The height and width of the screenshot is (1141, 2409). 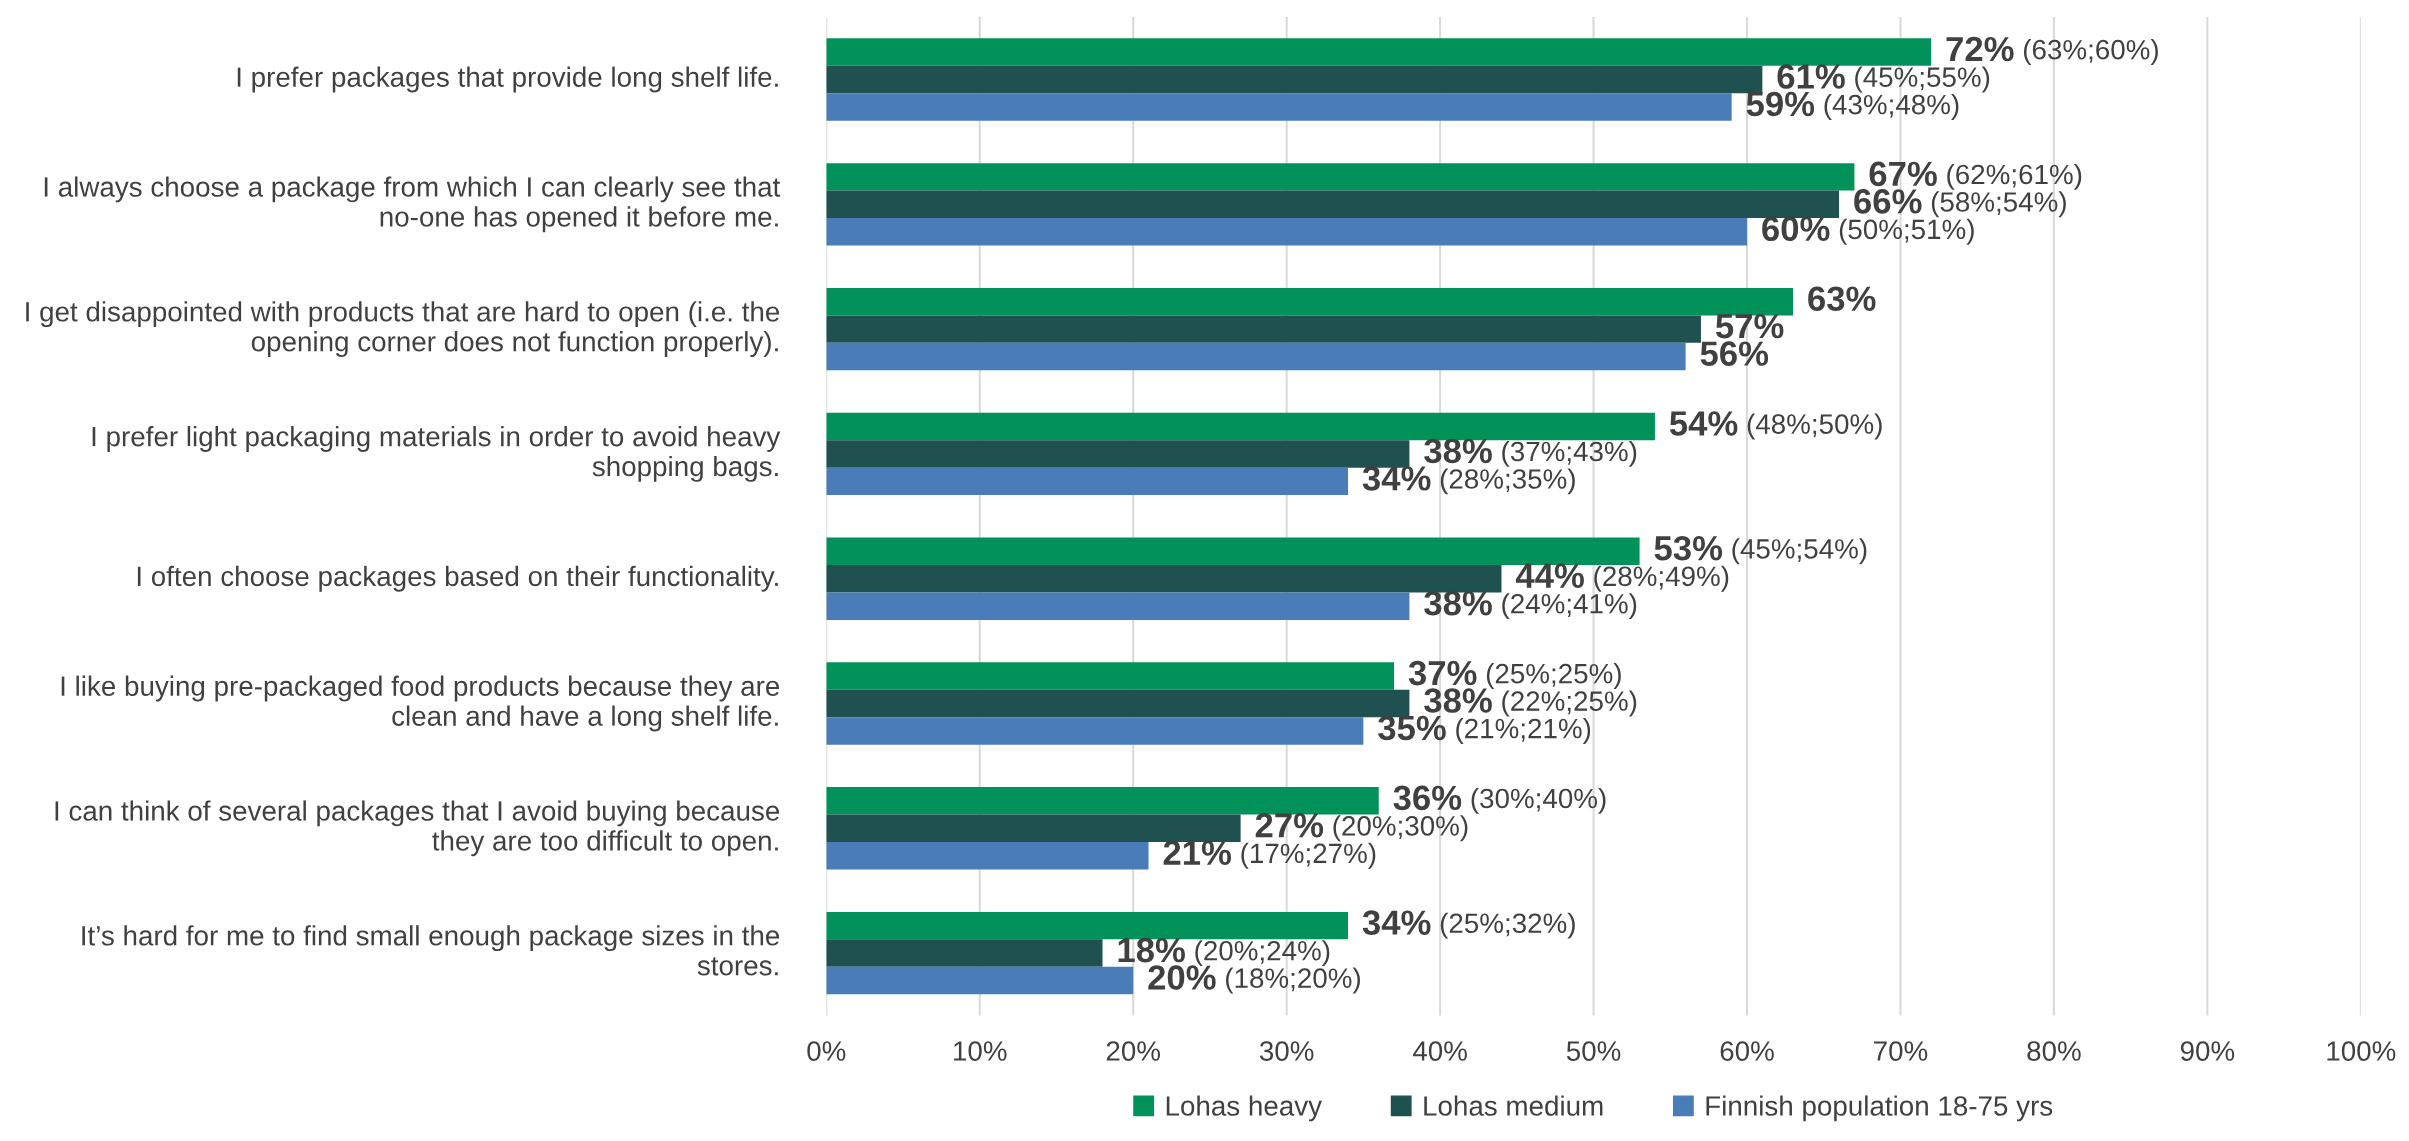 What do you see at coordinates (1530, 452) in the screenshot?
I see `data-label: 38% (37%;43%)` at bounding box center [1530, 452].